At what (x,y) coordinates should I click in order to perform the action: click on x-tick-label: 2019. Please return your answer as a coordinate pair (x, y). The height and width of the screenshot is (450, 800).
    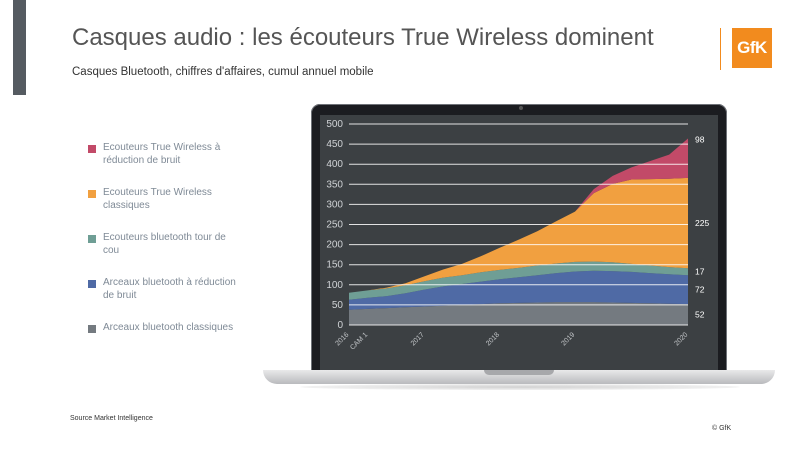
    Looking at the image, I should click on (568, 339).